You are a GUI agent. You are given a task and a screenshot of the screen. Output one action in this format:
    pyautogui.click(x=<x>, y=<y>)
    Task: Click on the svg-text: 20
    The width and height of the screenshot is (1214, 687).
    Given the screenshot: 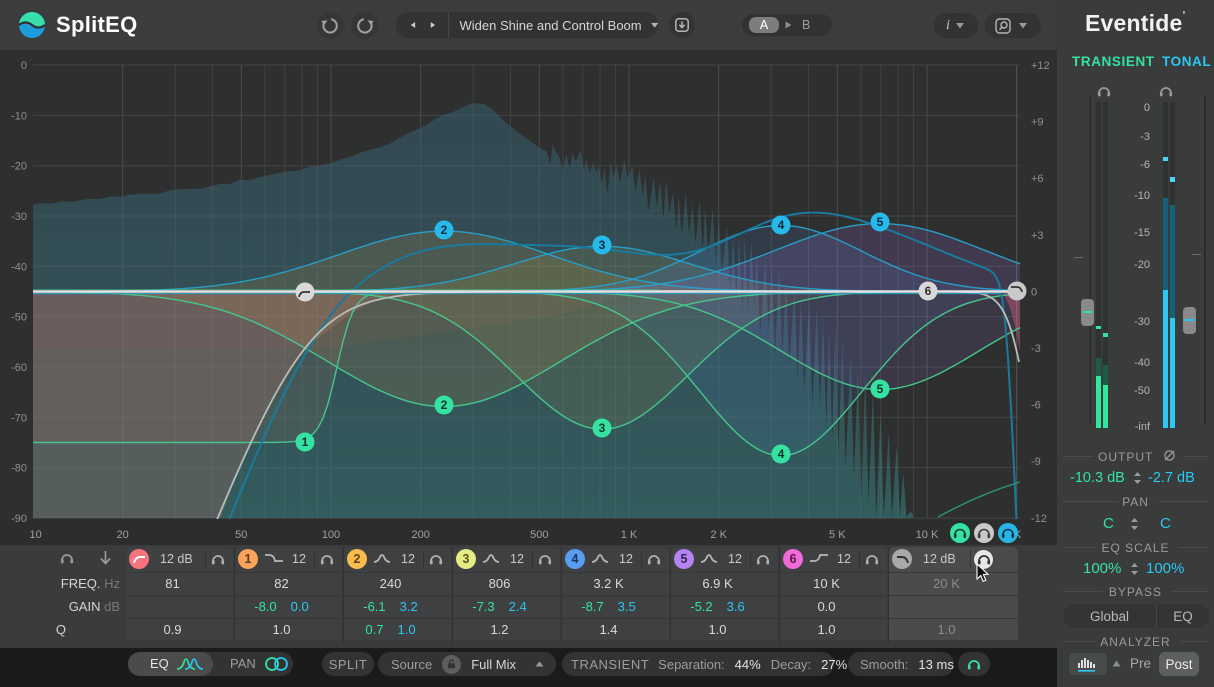 What is the action you would take?
    pyautogui.click(x=123, y=535)
    